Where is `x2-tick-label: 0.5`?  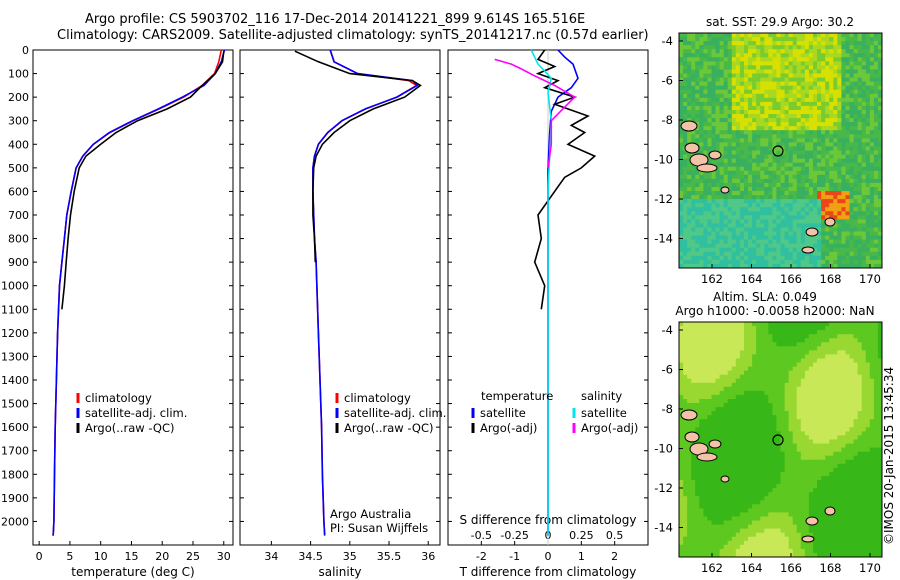 x2-tick-label: 0.5 is located at coordinates (615, 535).